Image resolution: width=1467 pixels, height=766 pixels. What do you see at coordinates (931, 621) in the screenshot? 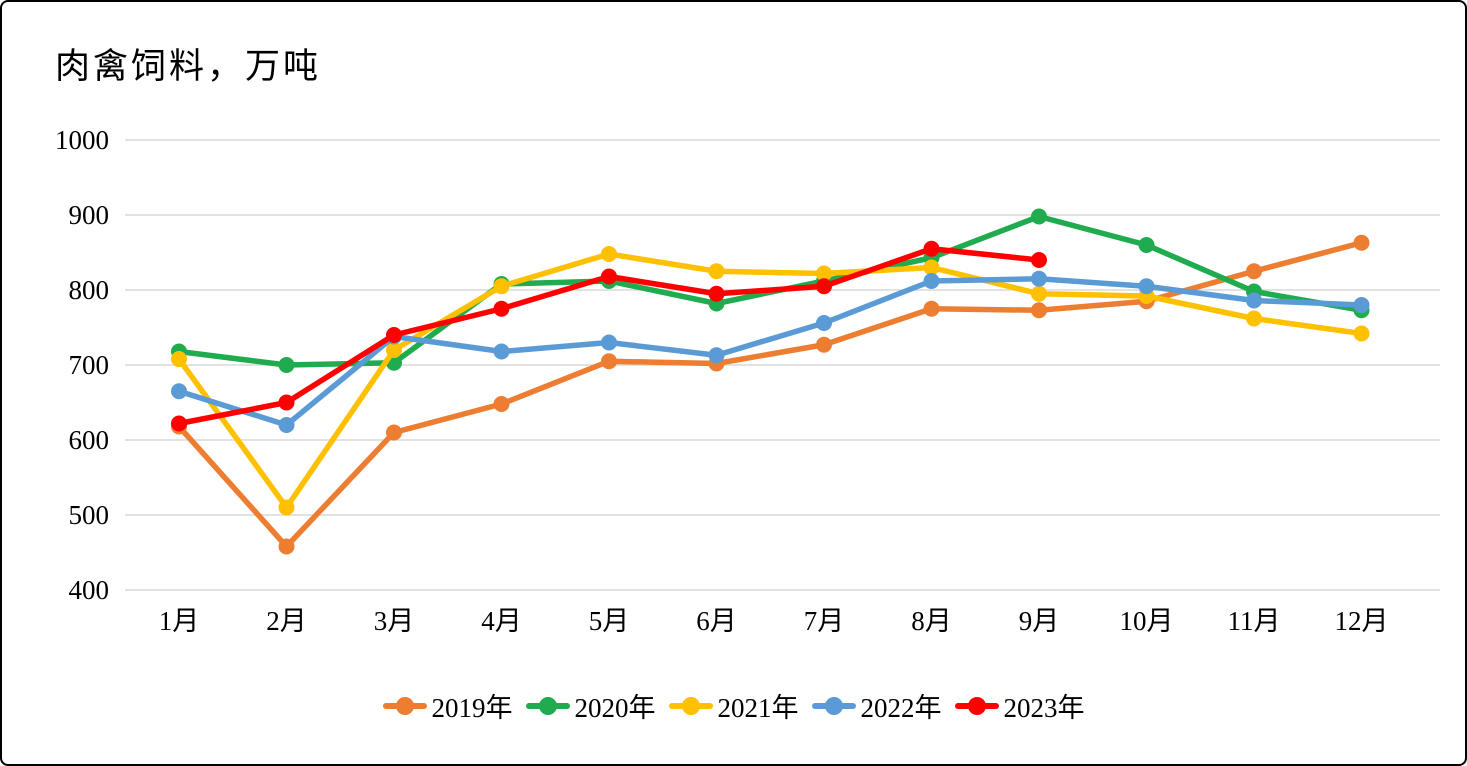
I see `x-tick-label: 8月` at bounding box center [931, 621].